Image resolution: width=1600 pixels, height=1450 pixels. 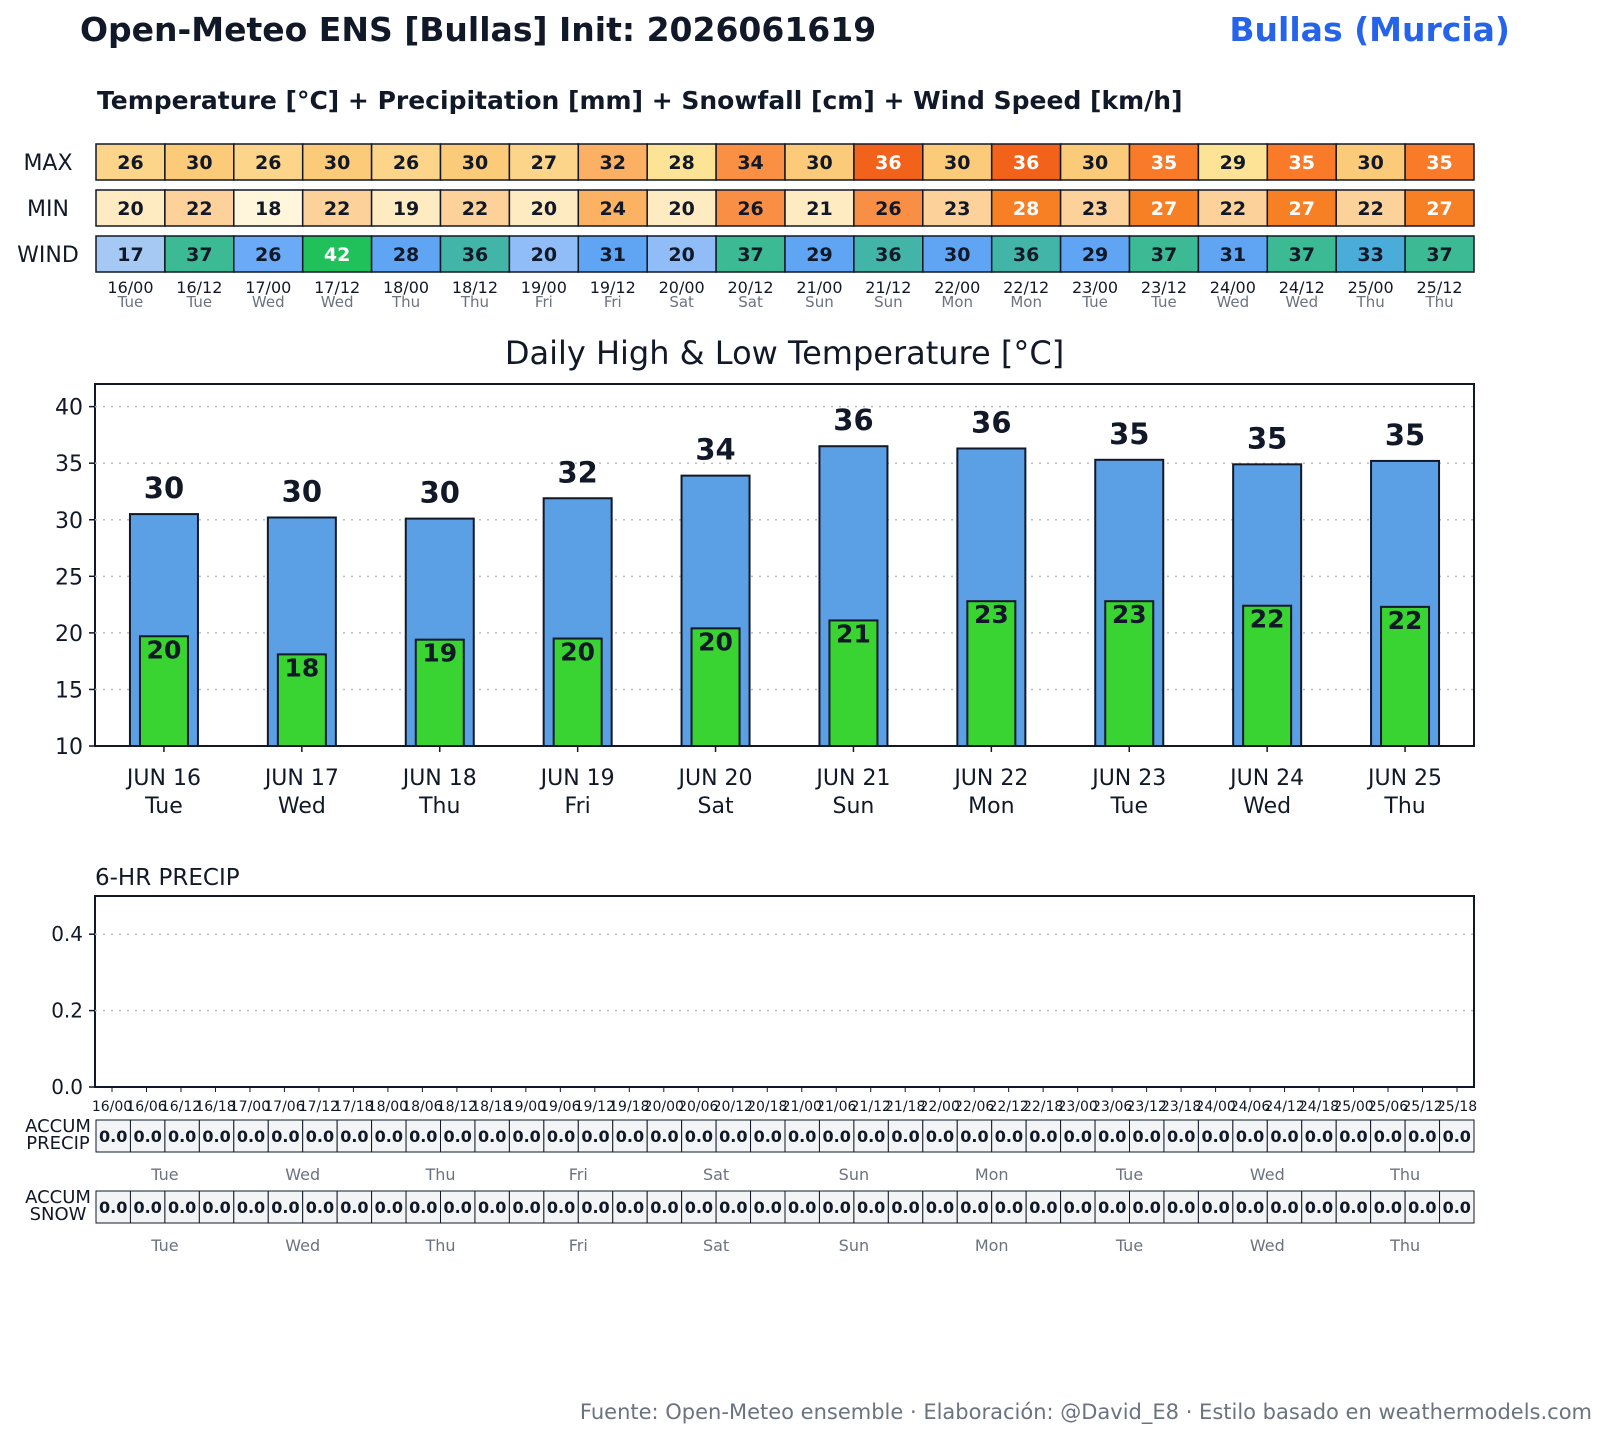 What do you see at coordinates (1439, 287) in the screenshot?
I see `table-col-label: 25/12` at bounding box center [1439, 287].